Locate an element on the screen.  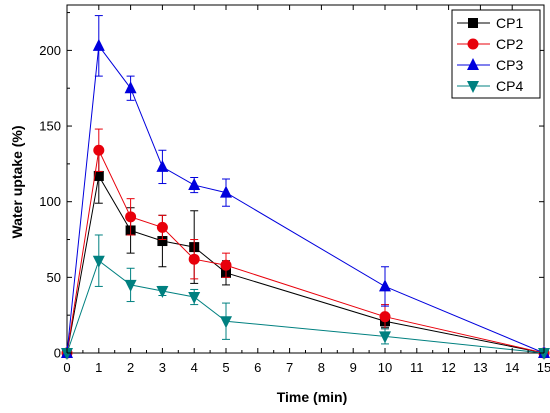
x-tick-label: 9 is located at coordinates (353, 367).